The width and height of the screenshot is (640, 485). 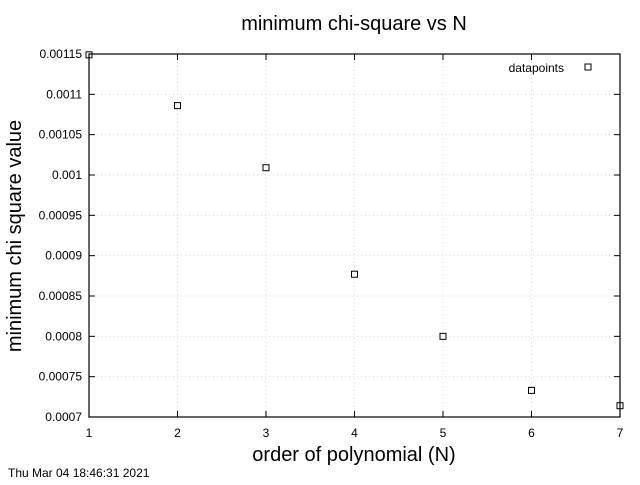 I want to click on y-tick-label: 0.0007, so click(x=63, y=417).